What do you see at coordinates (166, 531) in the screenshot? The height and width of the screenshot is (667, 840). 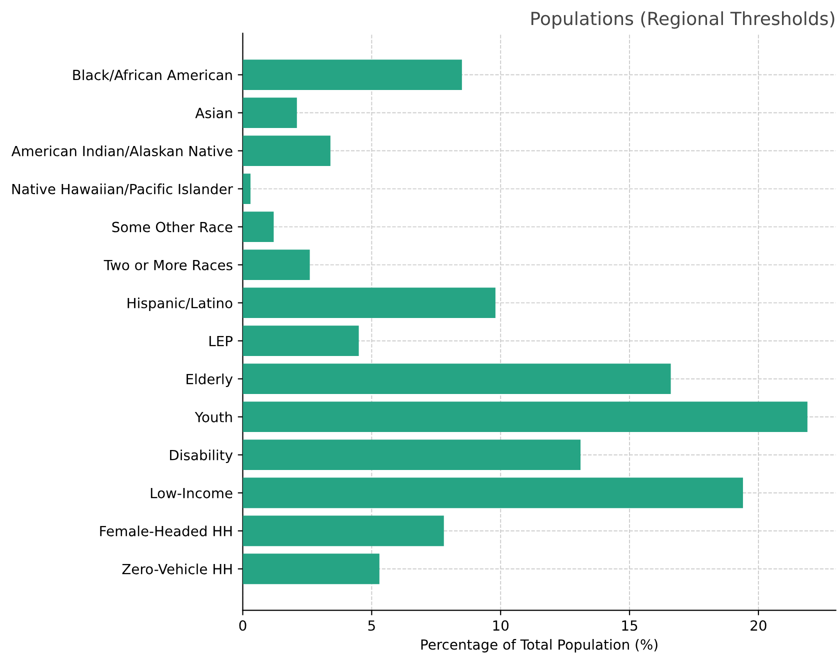 I see `y-tick-label: Female-Headed HH` at bounding box center [166, 531].